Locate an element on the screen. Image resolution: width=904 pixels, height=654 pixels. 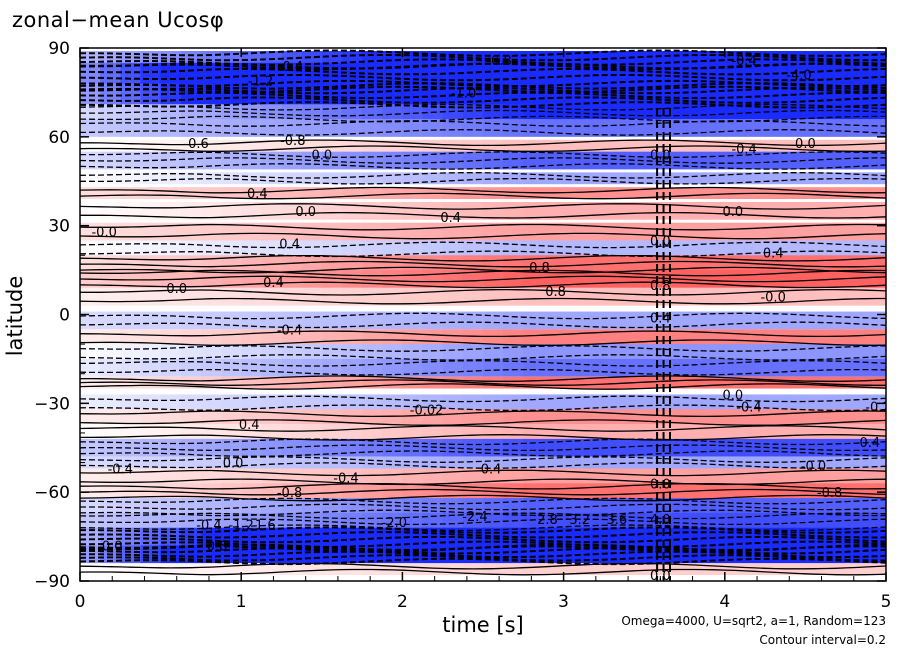
contour-value-label: -4.0 is located at coordinates (798, 76).